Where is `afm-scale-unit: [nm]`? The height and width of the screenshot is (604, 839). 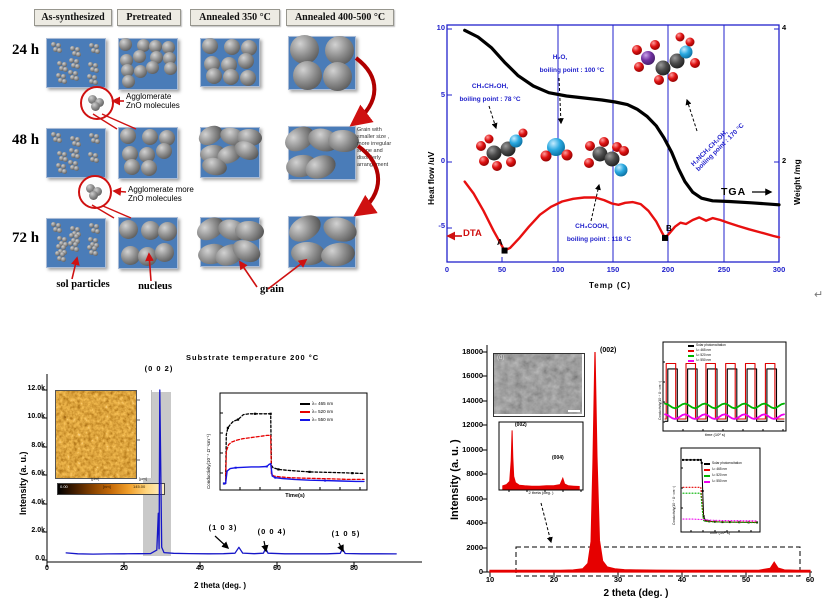 afm-scale-unit: [nm] is located at coordinates (107, 486).